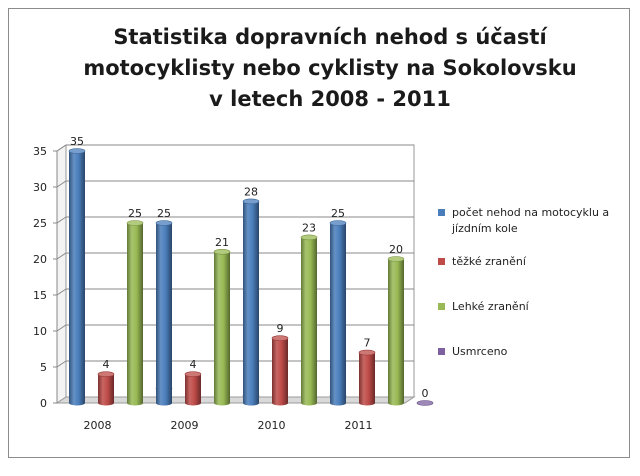  I want to click on y-tick-label: 25, so click(40, 223).